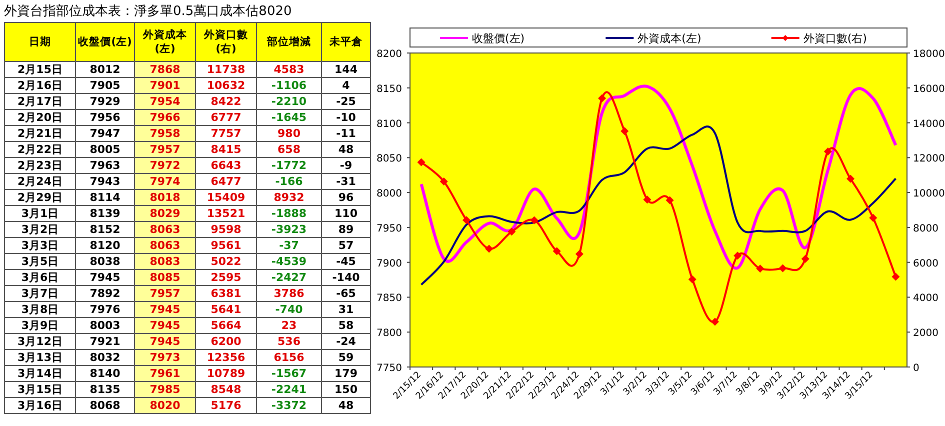 The image size is (945, 426). What do you see at coordinates (165, 374) in the screenshot?
I see `data-label: 7961` at bounding box center [165, 374].